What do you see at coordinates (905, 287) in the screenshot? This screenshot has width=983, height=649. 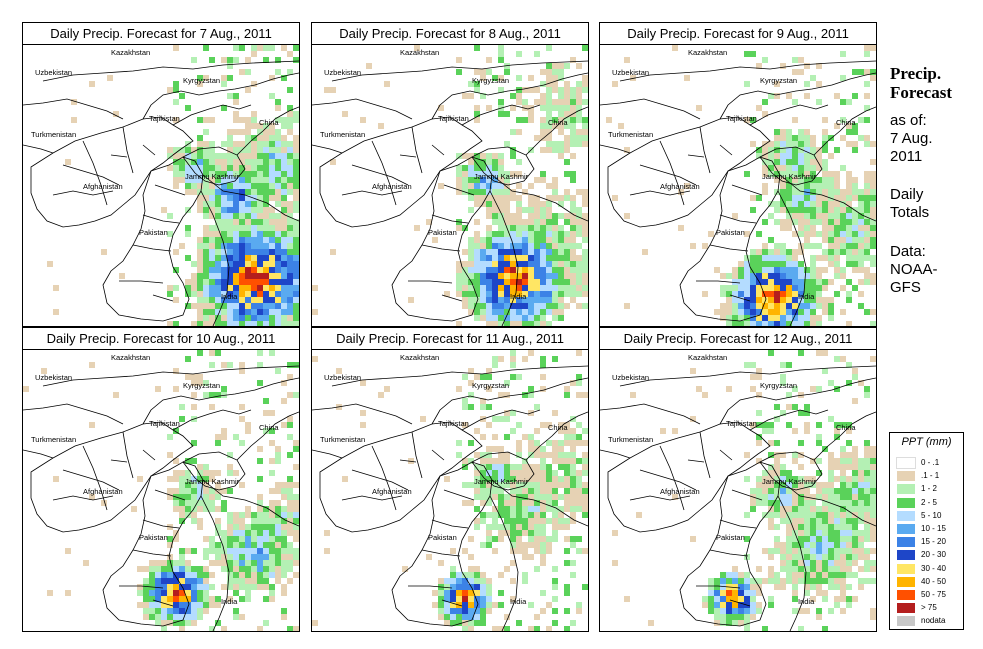 I see `data-source-line: GFS` at bounding box center [905, 287].